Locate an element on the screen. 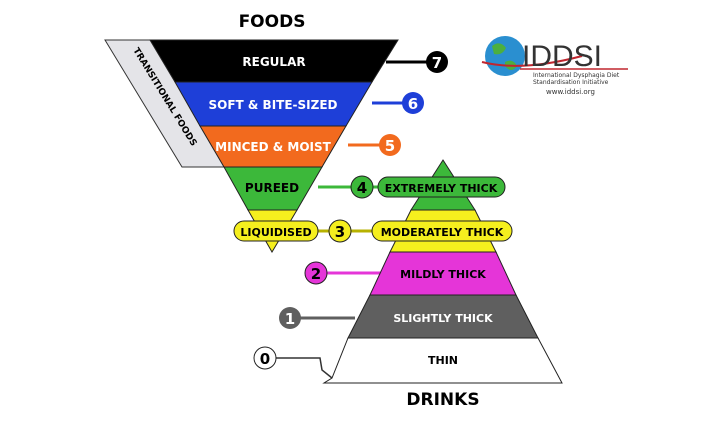 The width and height of the screenshot is (720, 421). level-1-number: 1 is located at coordinates (290, 319).